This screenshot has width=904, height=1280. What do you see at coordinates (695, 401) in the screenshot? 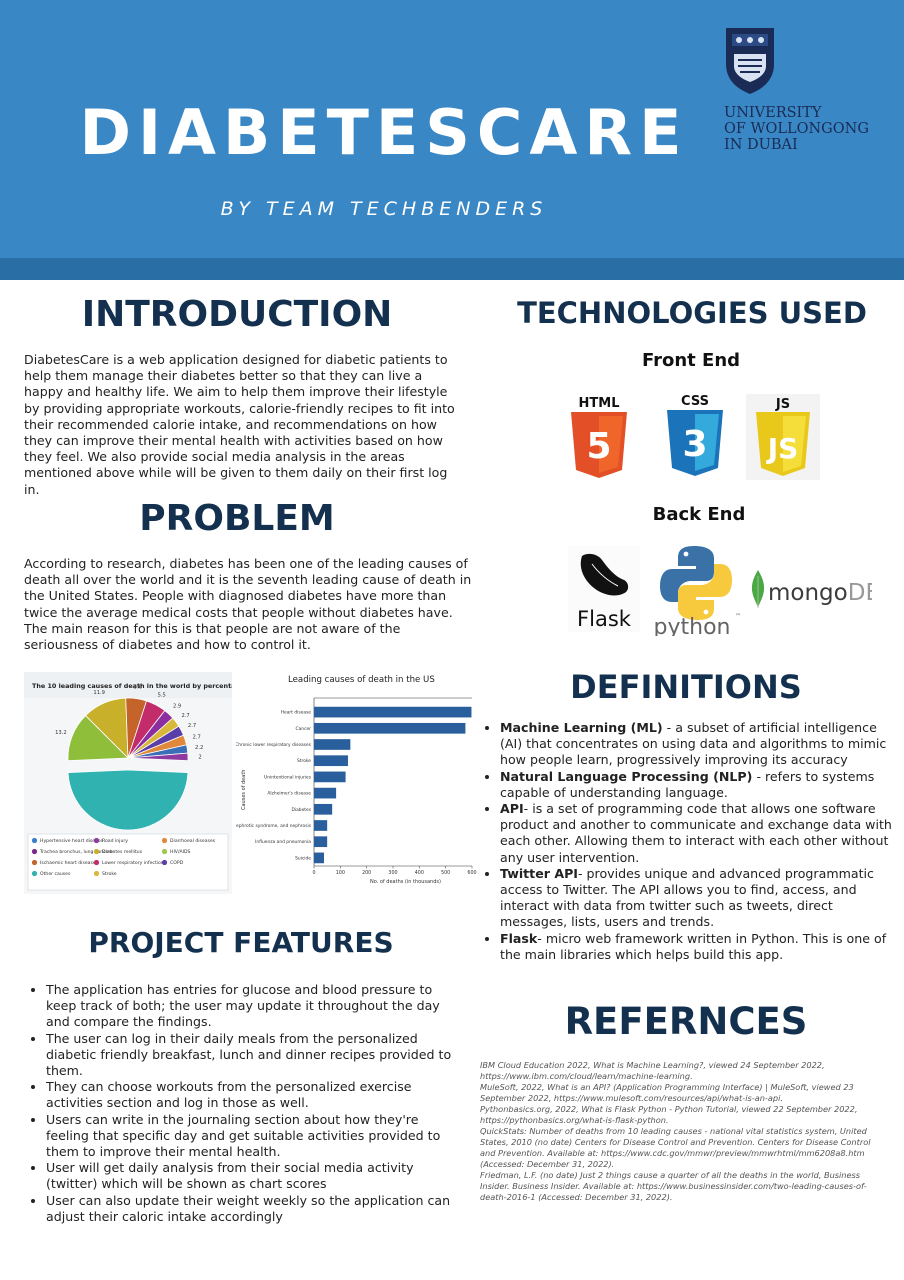
I see `svg-text: CSS` at bounding box center [695, 401].